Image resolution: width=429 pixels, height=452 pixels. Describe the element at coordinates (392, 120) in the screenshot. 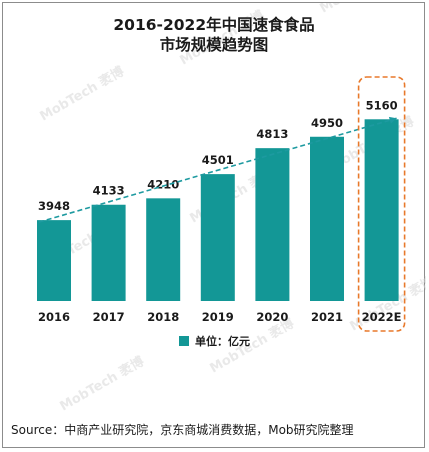

I see `trend-arrow` at that location.